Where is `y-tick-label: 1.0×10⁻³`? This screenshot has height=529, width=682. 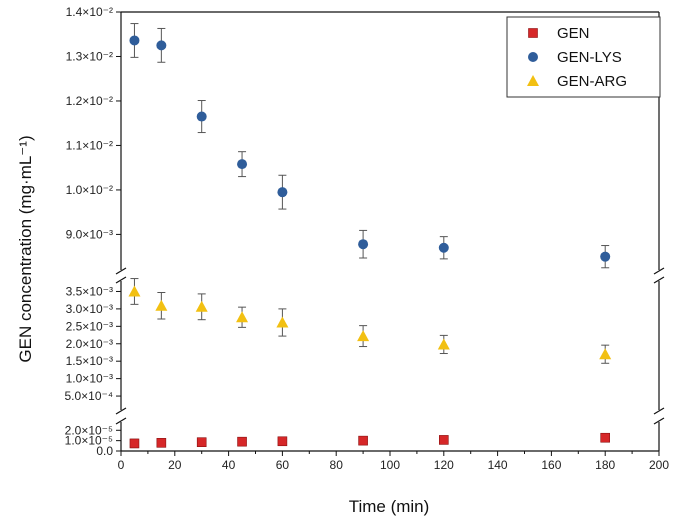
y-tick-label: 1.0×10⁻³ is located at coordinates (89, 379).